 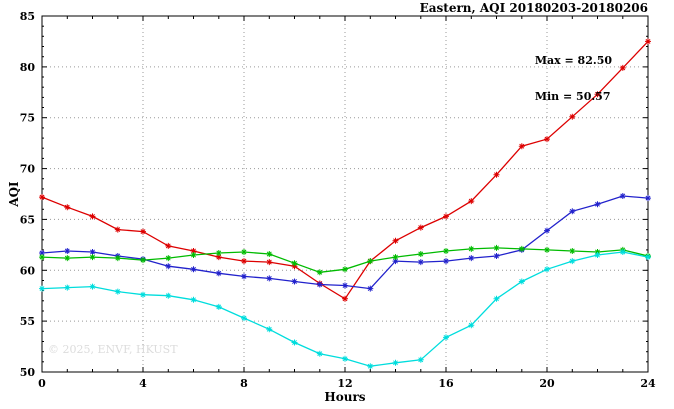 I want to click on watermark: © 2025, ENVF, HKUST, so click(x=113, y=349).